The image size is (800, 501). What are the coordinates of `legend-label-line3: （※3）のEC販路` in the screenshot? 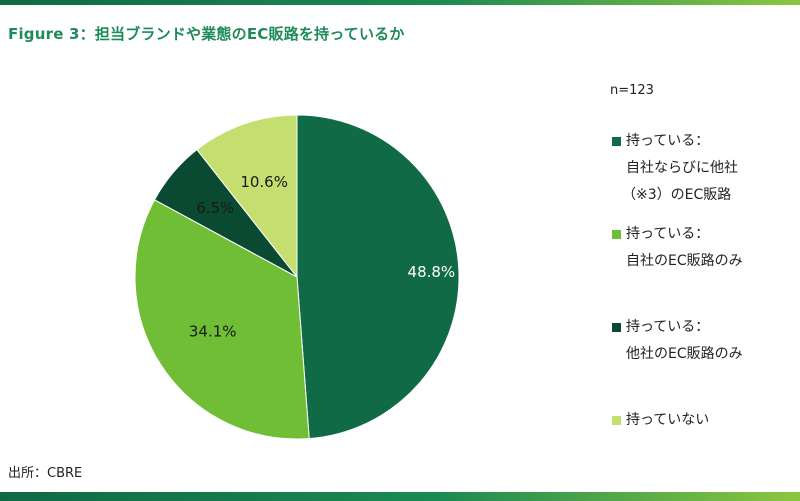 It's located at (677, 195).